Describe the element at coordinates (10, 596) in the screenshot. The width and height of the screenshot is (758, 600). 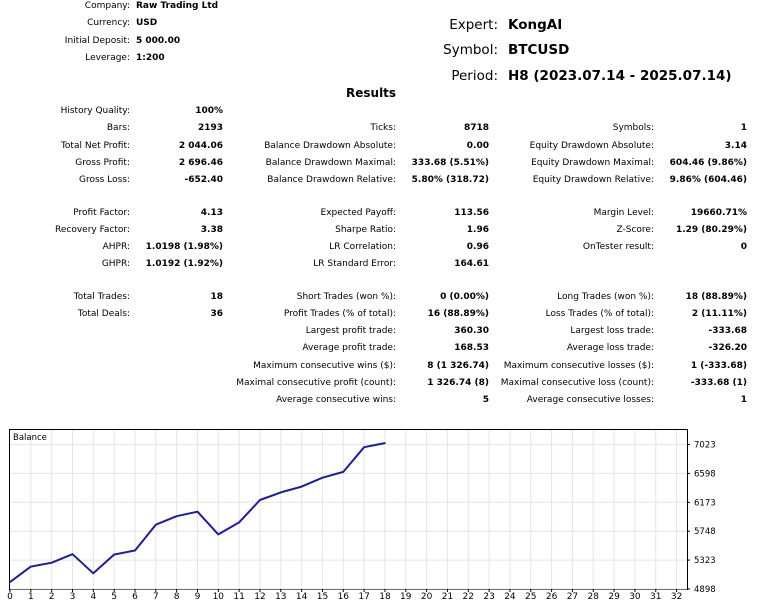
I see `x-tick-label: 0` at that location.